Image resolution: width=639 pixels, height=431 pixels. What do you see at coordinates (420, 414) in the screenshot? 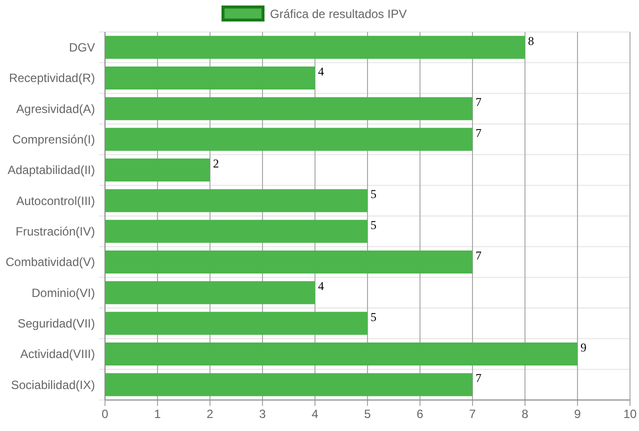
I see `x-tick-label: 6` at bounding box center [420, 414].